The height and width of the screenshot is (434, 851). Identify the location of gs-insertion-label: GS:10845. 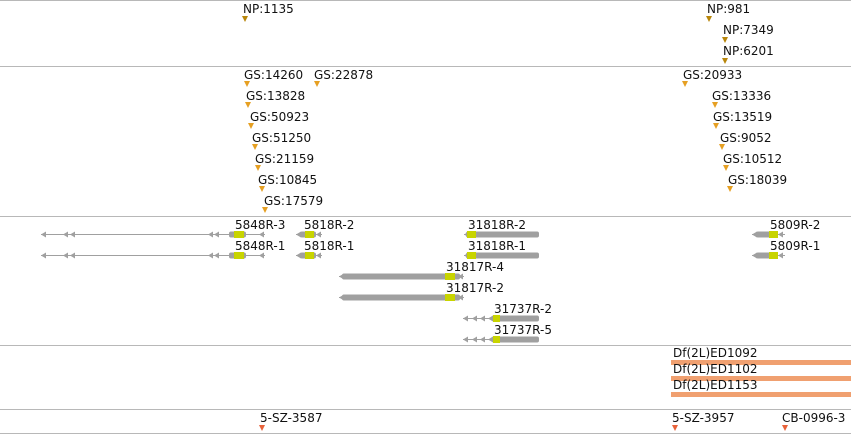
(287, 180).